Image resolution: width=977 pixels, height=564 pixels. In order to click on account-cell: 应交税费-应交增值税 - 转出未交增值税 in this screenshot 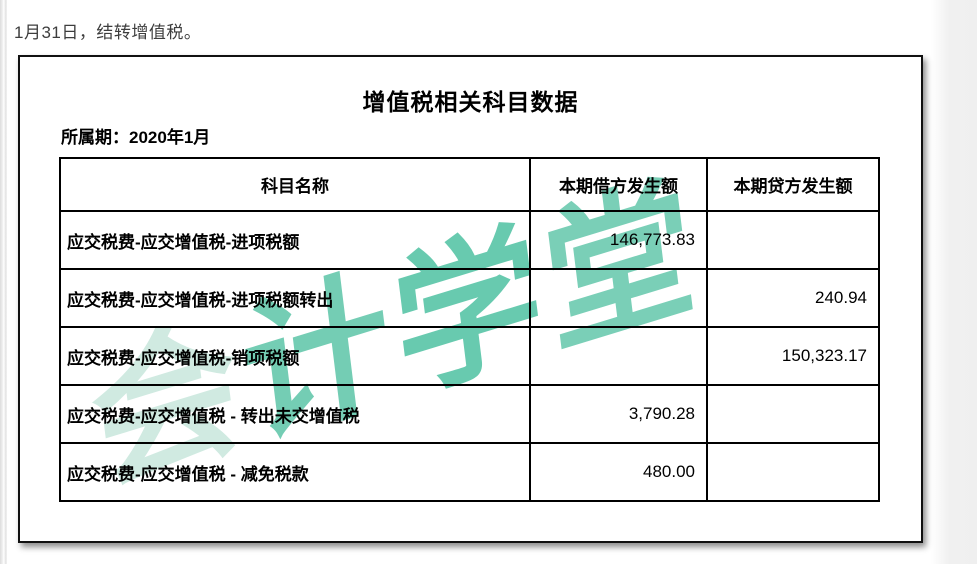, I will do `click(295, 414)`.